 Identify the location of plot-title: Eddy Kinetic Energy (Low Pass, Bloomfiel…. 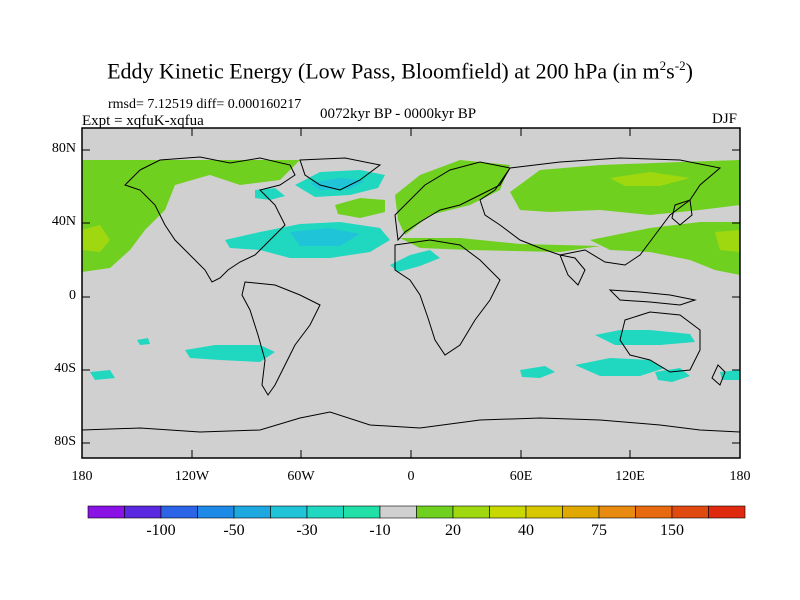
(400, 71).